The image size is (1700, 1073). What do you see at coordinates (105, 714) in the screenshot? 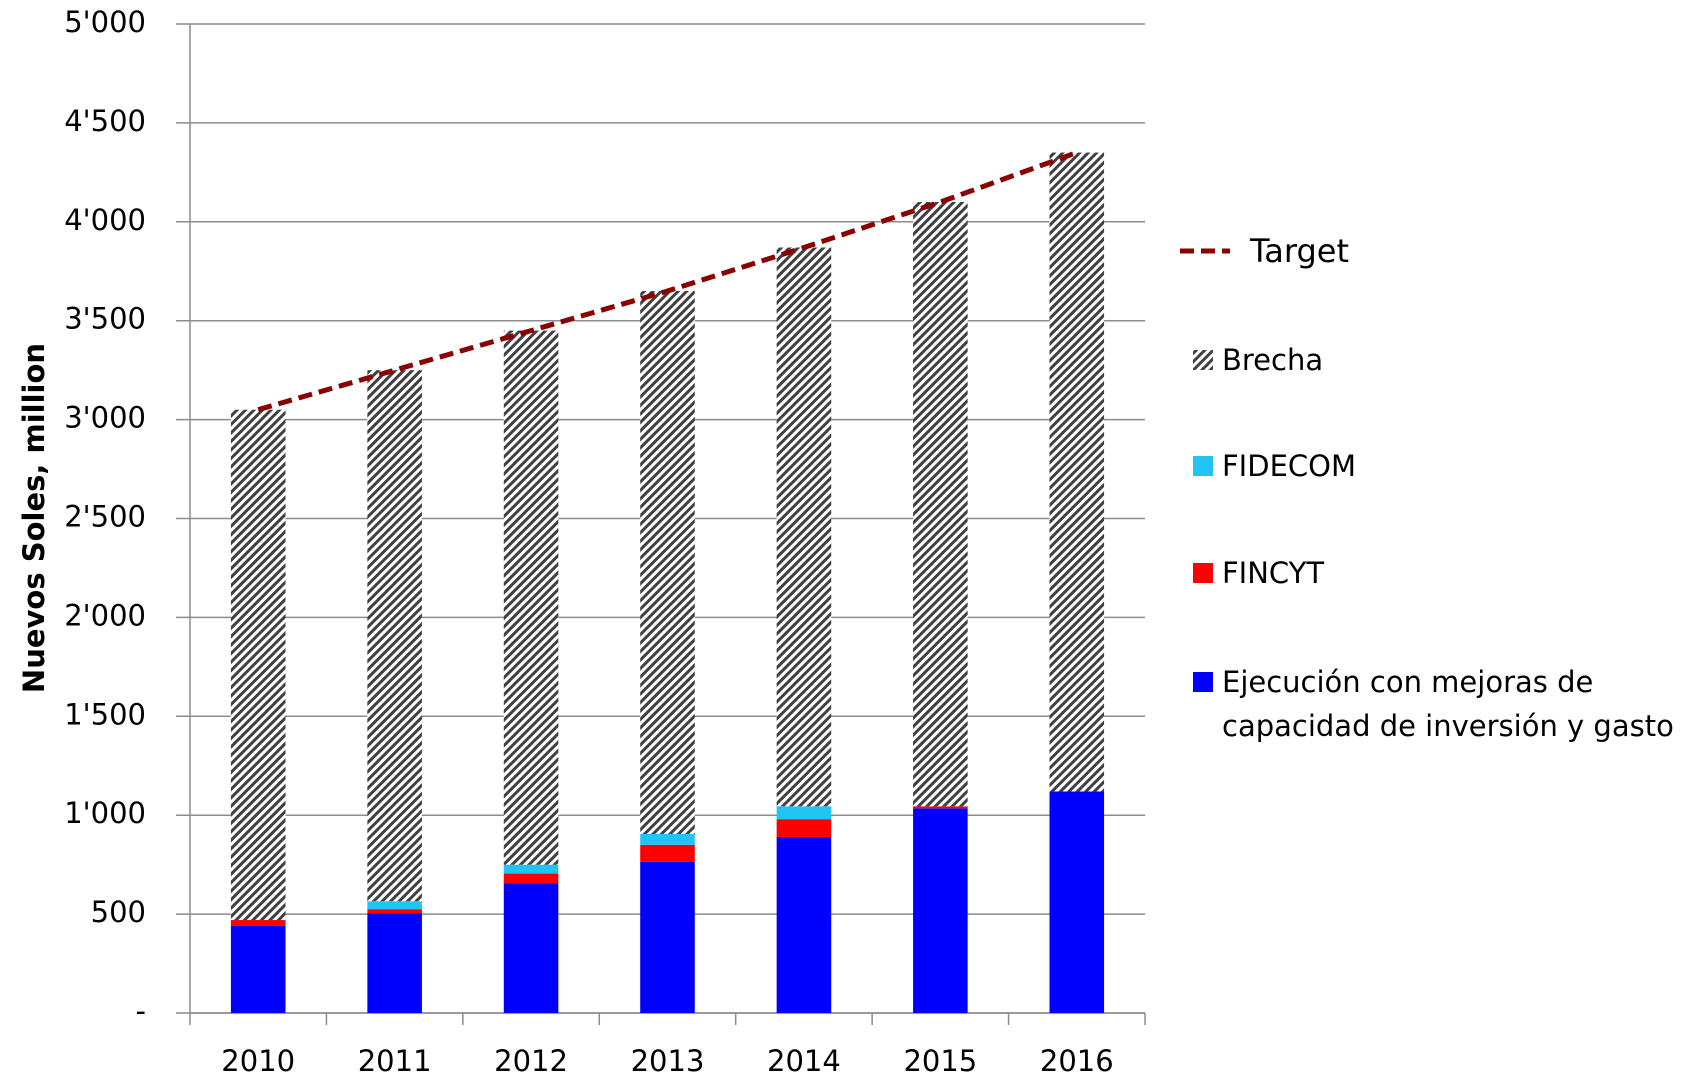
I see `y-tick-label: 1'500` at bounding box center [105, 714].